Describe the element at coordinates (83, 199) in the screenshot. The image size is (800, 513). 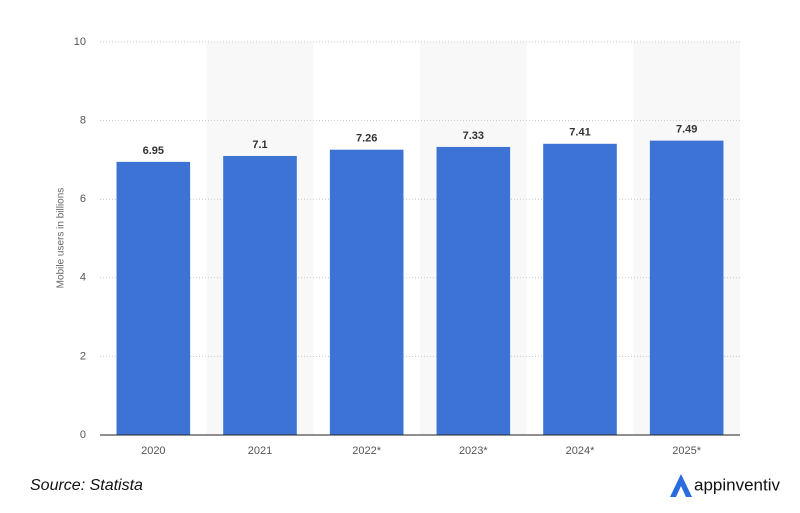
I see `y-tick-label: 6` at that location.